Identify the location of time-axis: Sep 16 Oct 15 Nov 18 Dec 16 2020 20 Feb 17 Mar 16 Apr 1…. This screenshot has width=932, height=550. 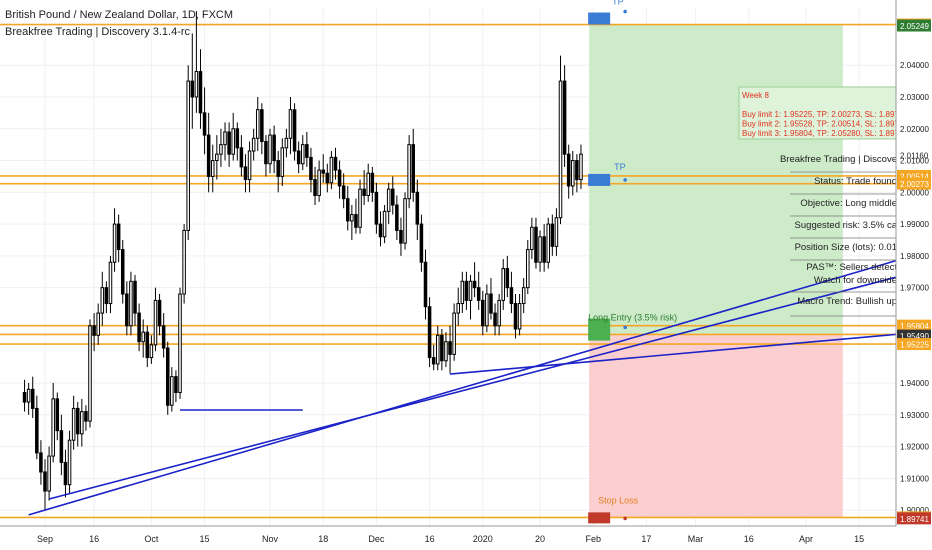
(466, 537).